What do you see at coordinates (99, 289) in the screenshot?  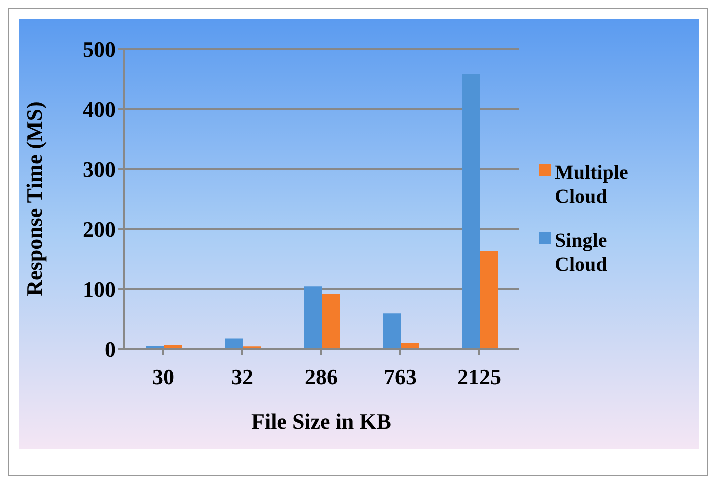 I see `y-tick-label: 100` at bounding box center [99, 289].